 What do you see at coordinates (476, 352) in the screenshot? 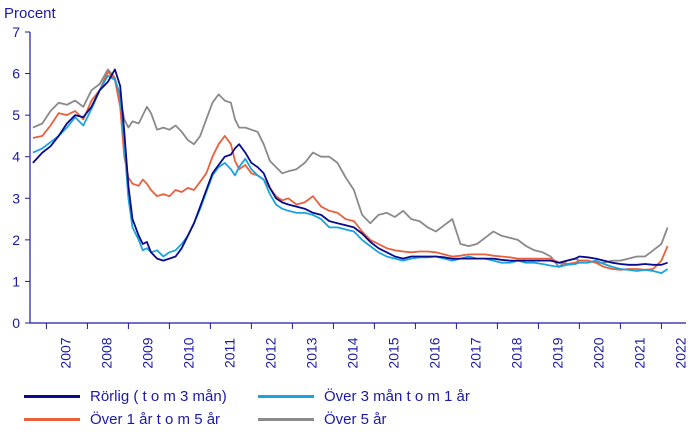
I see `x-tick-label: 2017` at bounding box center [476, 352].